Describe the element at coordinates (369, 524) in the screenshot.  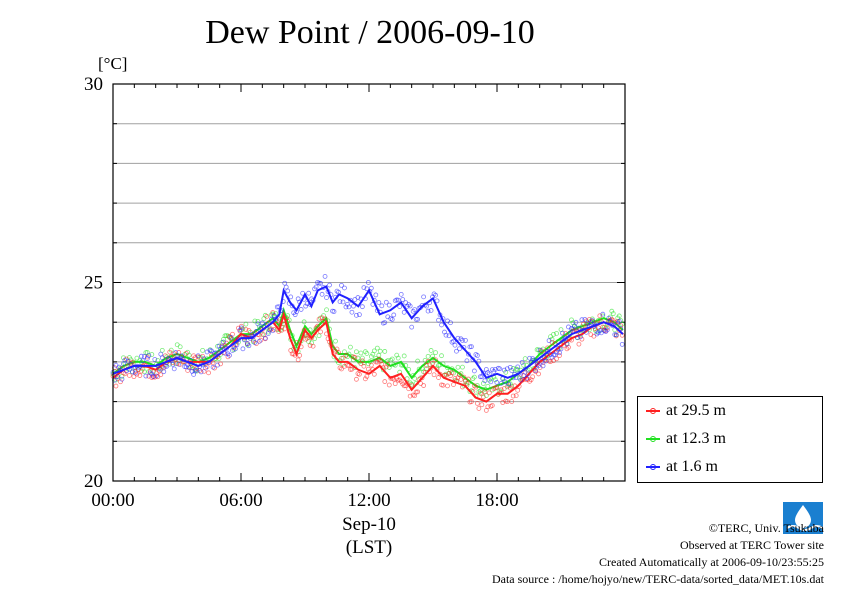
I see `x-axis-date-label: Sep-10` at that location.